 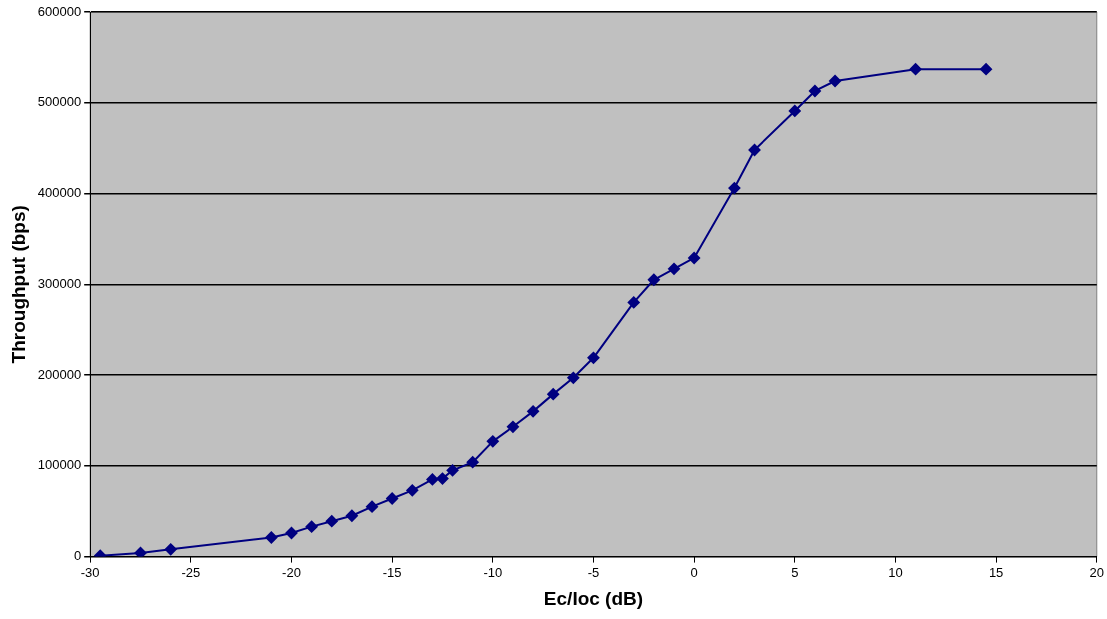 I want to click on x-tick-label: -10, so click(x=493, y=572).